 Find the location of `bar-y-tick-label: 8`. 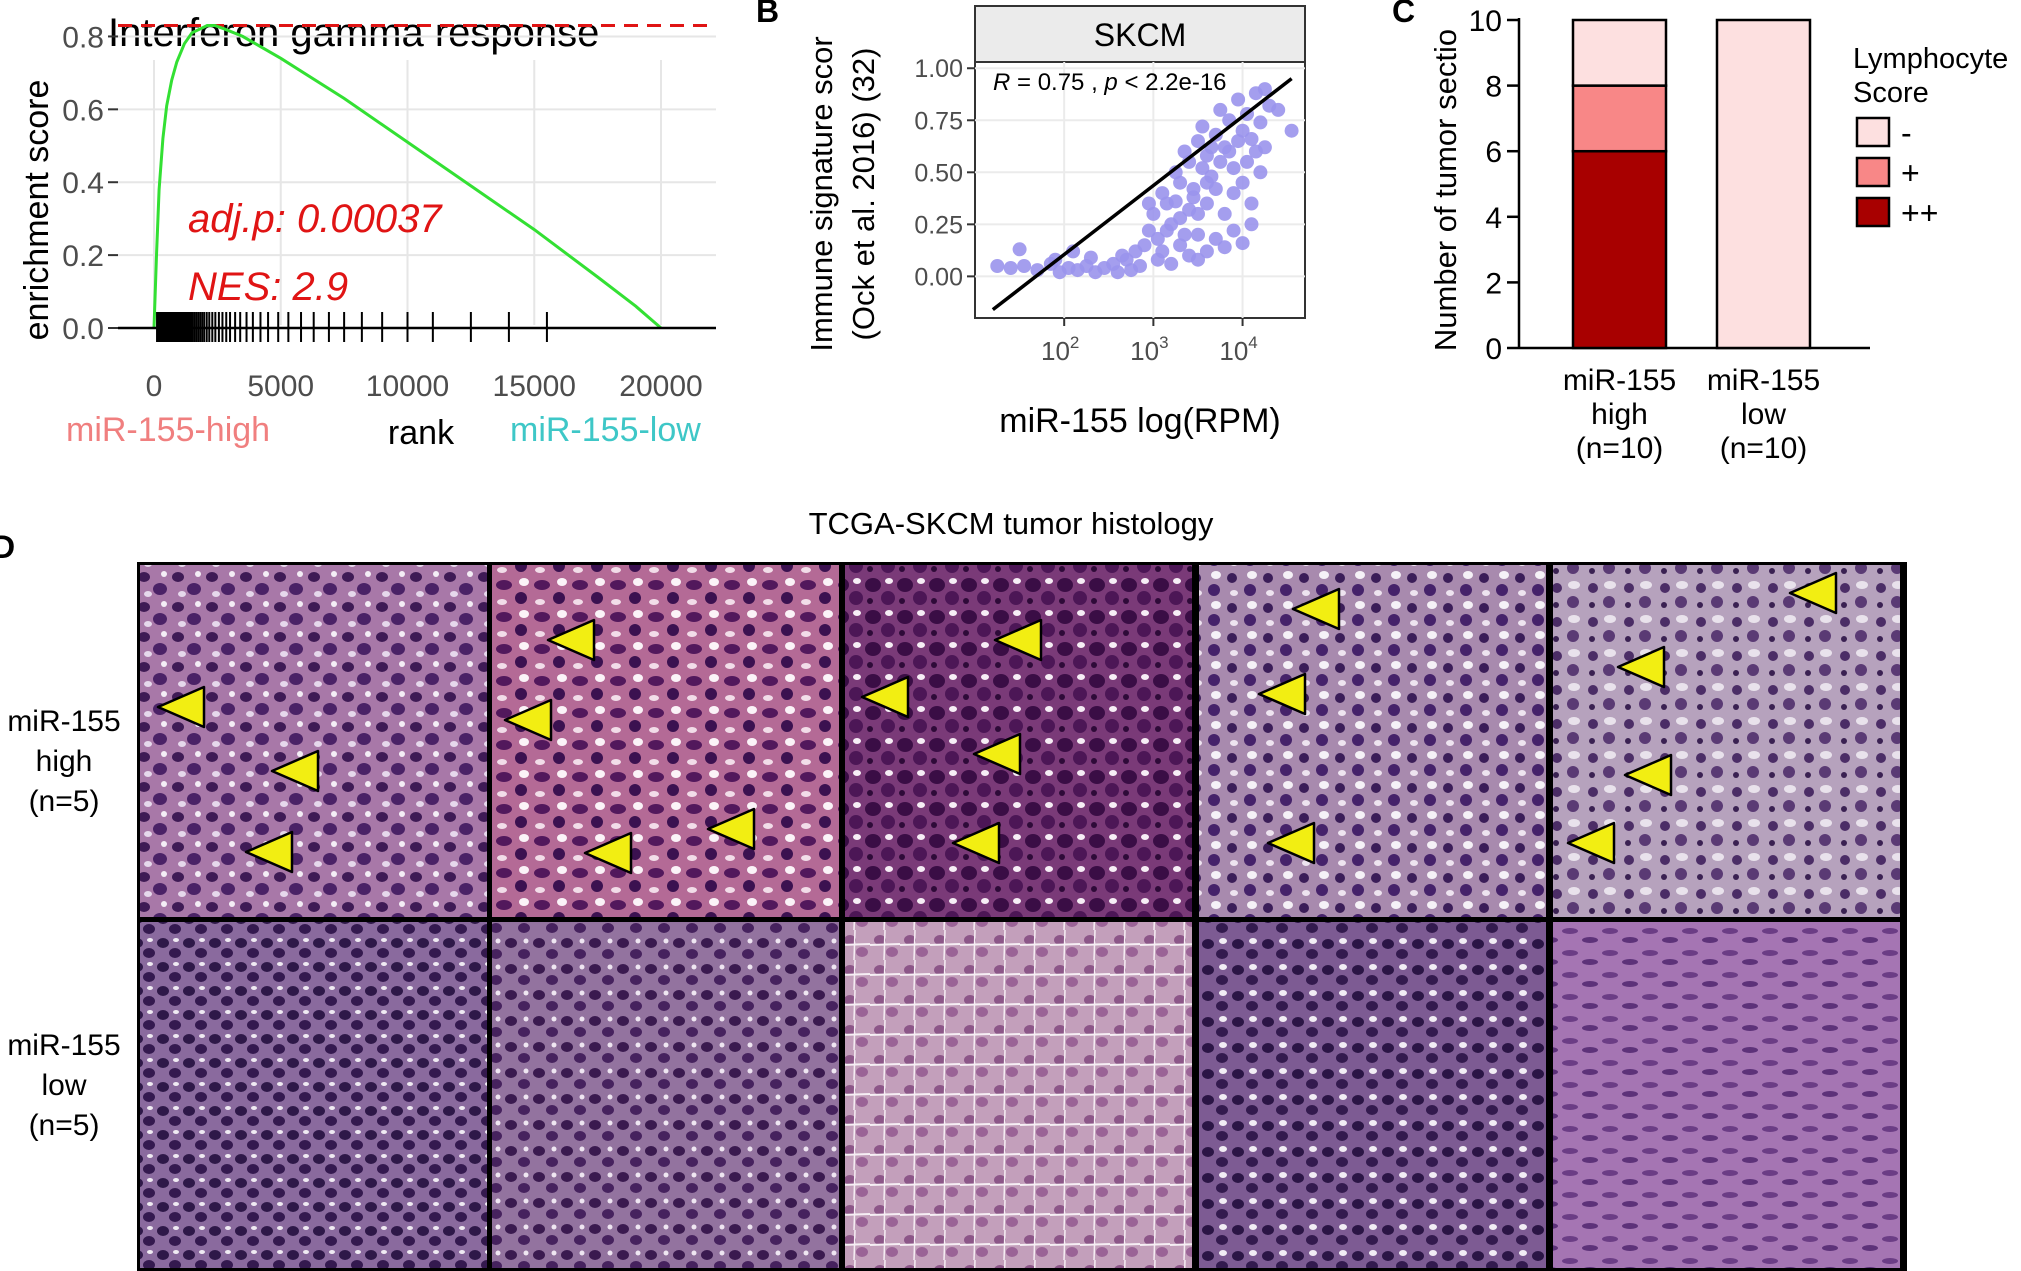

bar-y-tick-label: 8 is located at coordinates (1493, 87).